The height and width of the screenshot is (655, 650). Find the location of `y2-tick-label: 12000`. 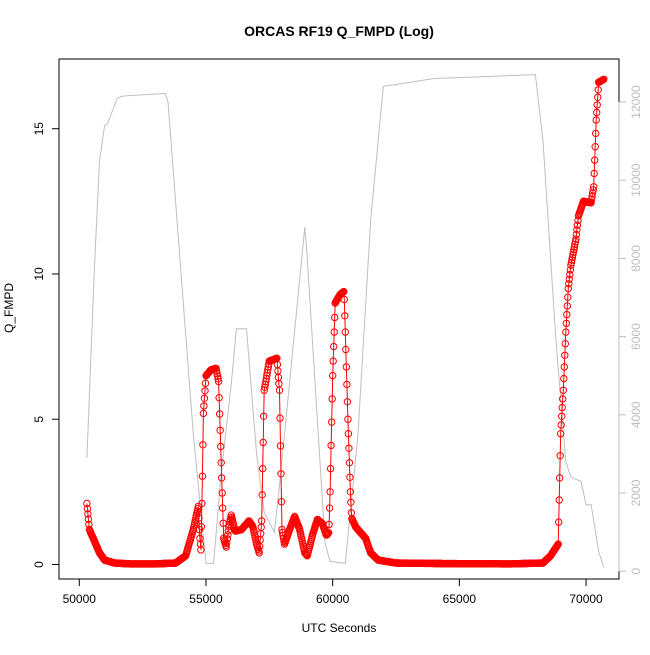

y2-tick-label: 12000 is located at coordinates (636, 102).